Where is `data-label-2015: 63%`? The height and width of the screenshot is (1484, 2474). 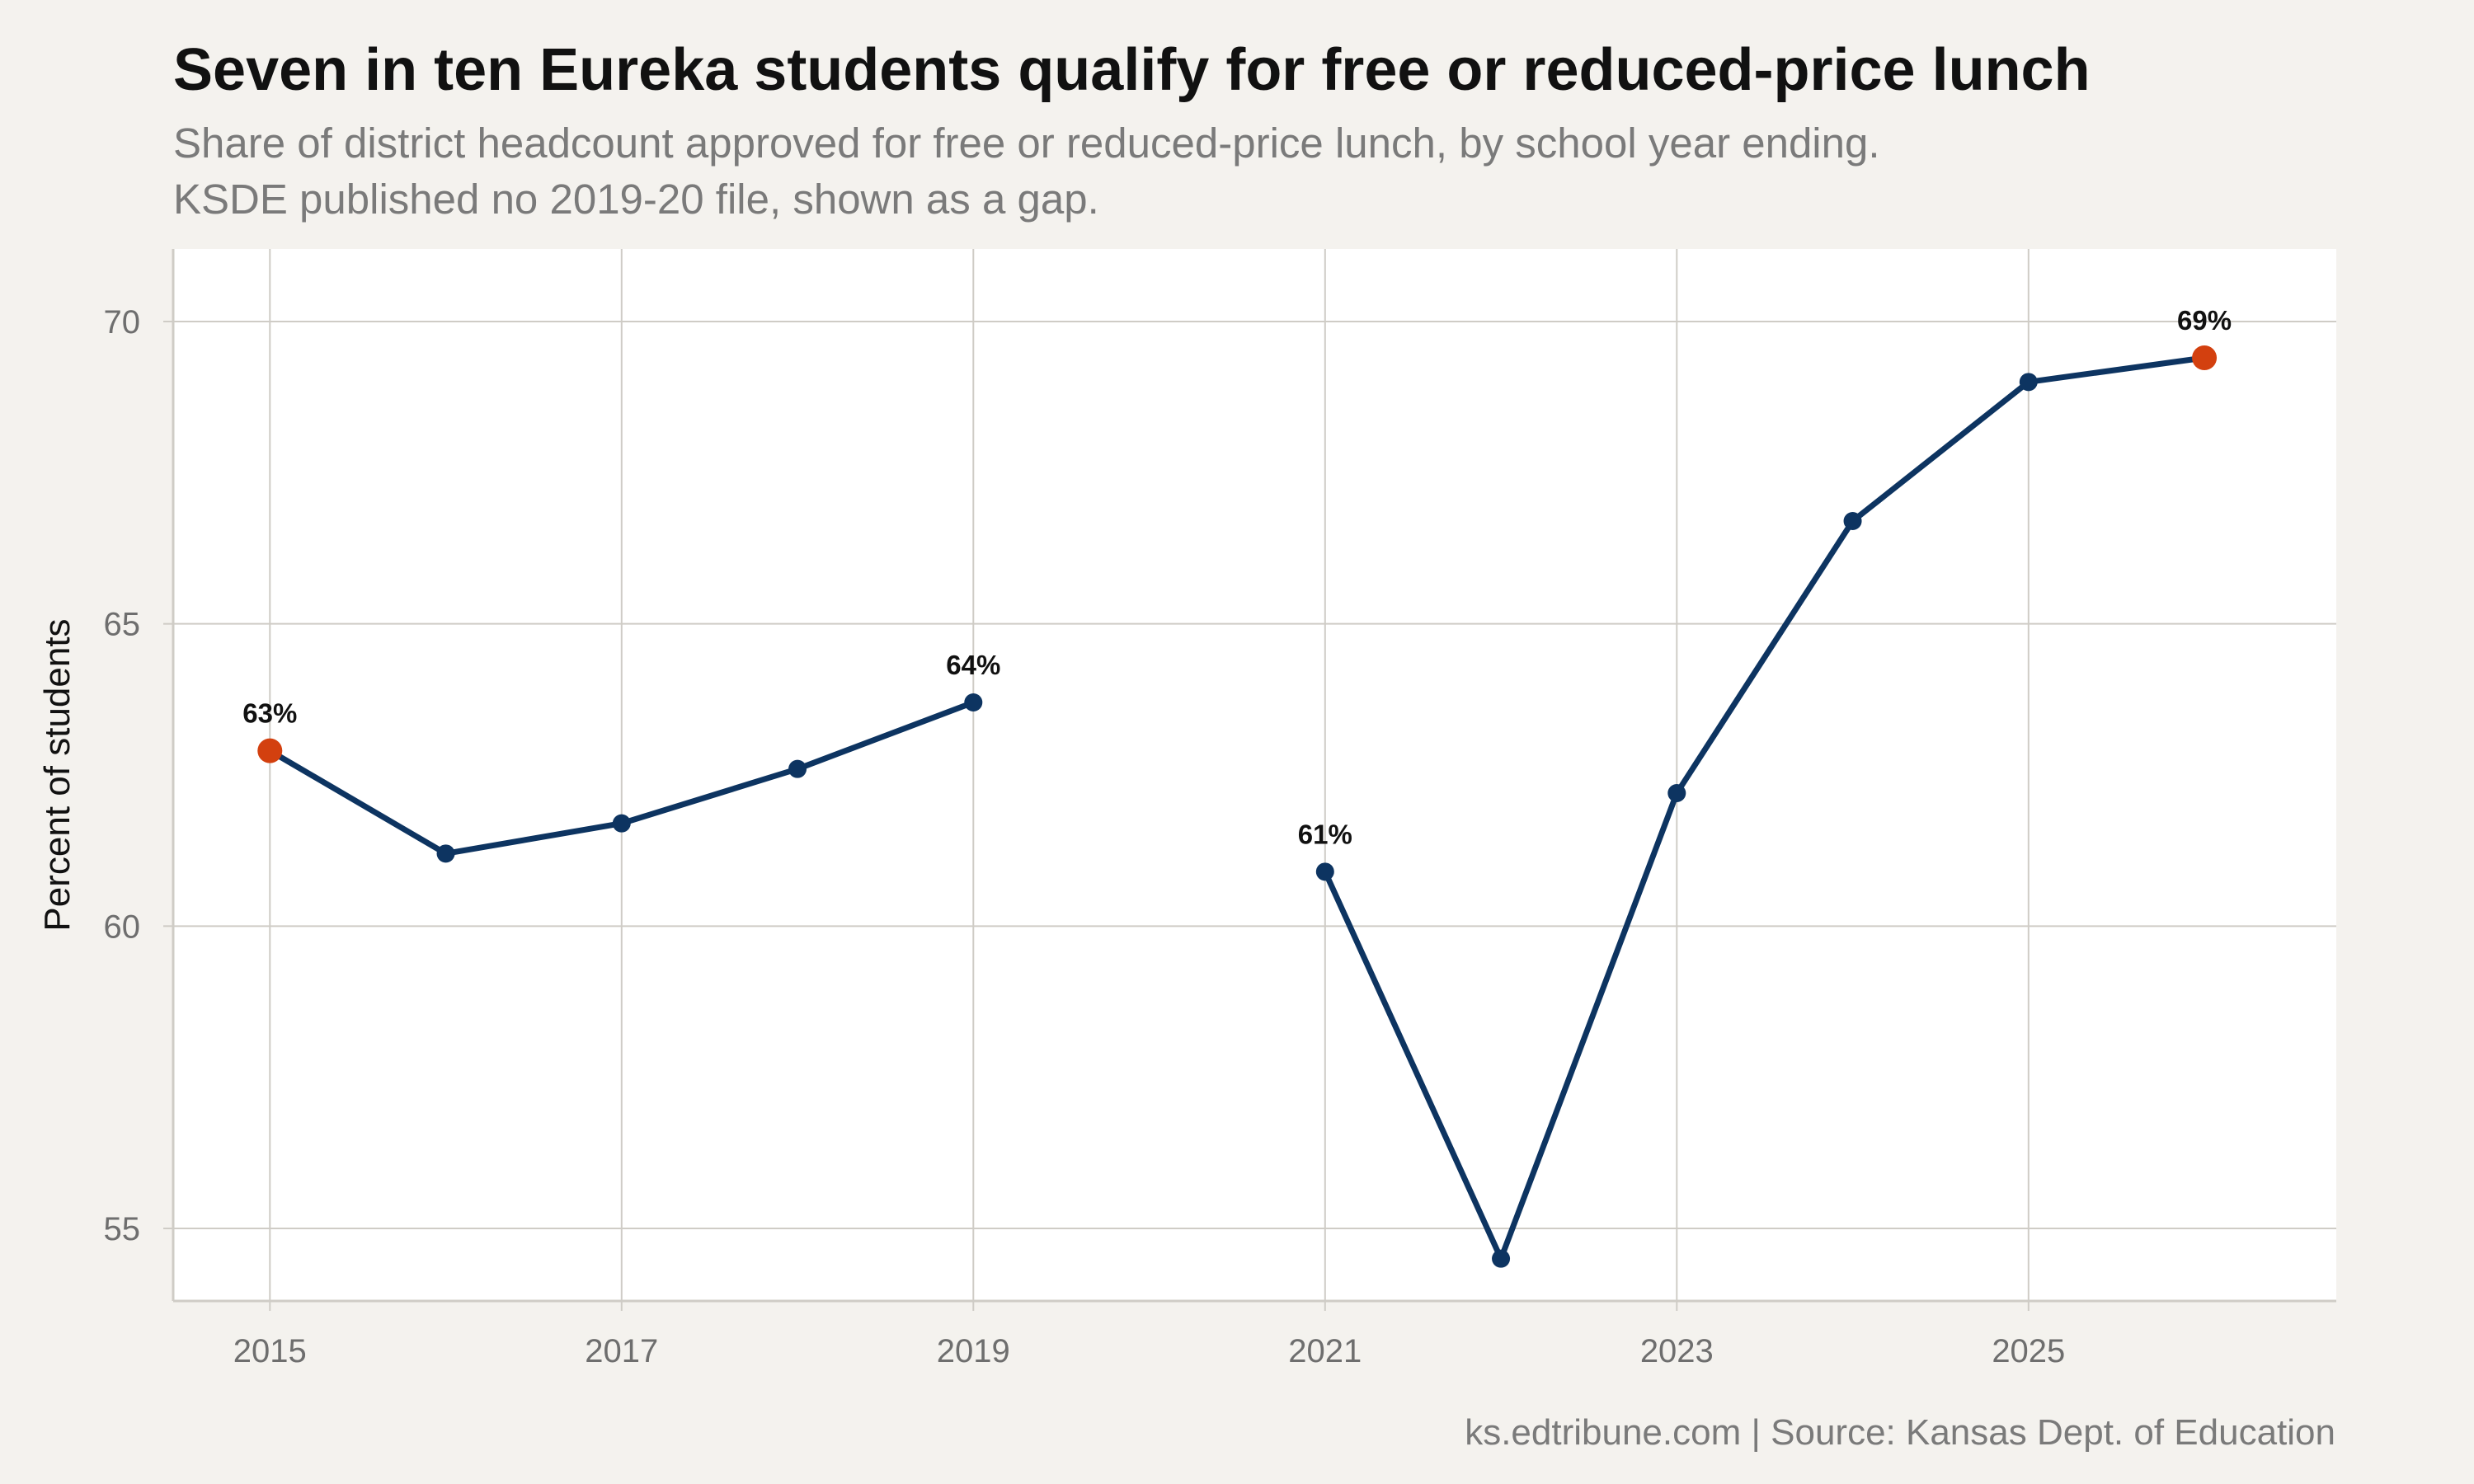
data-label-2015: 63% is located at coordinates (269, 713).